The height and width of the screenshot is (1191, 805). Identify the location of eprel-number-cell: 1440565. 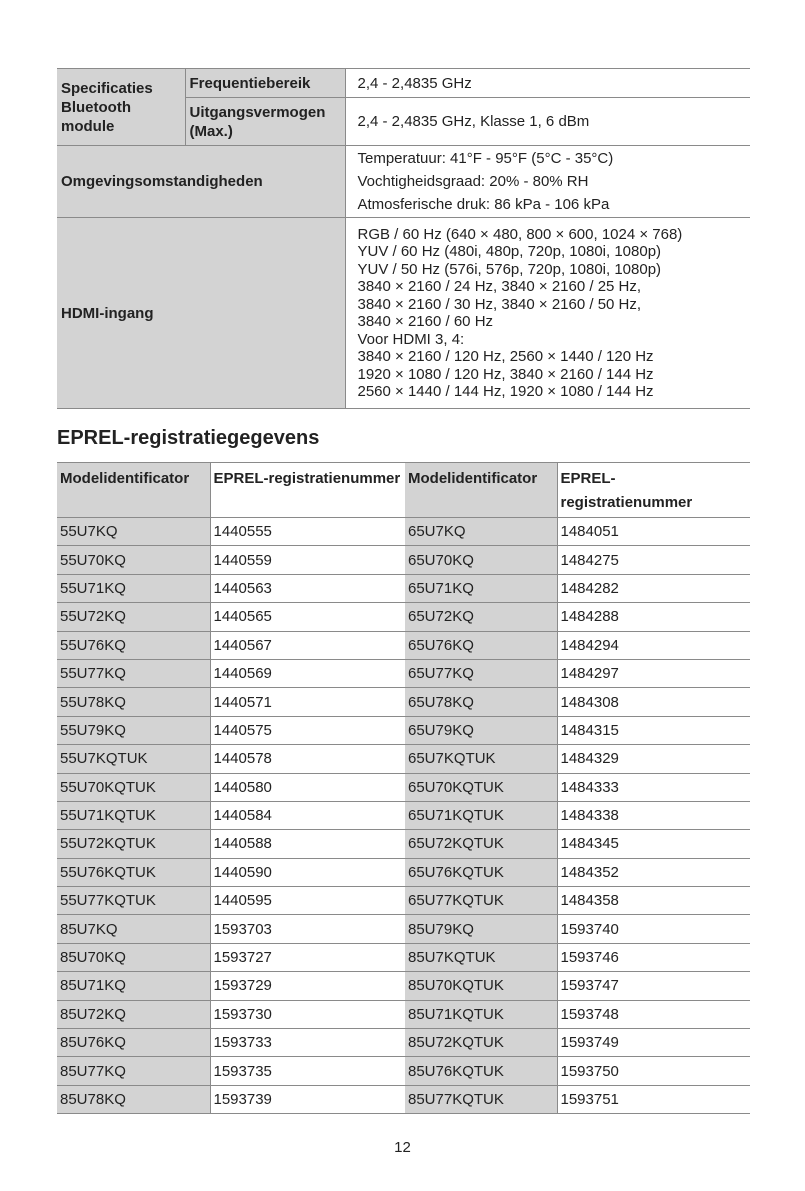
(307, 617).